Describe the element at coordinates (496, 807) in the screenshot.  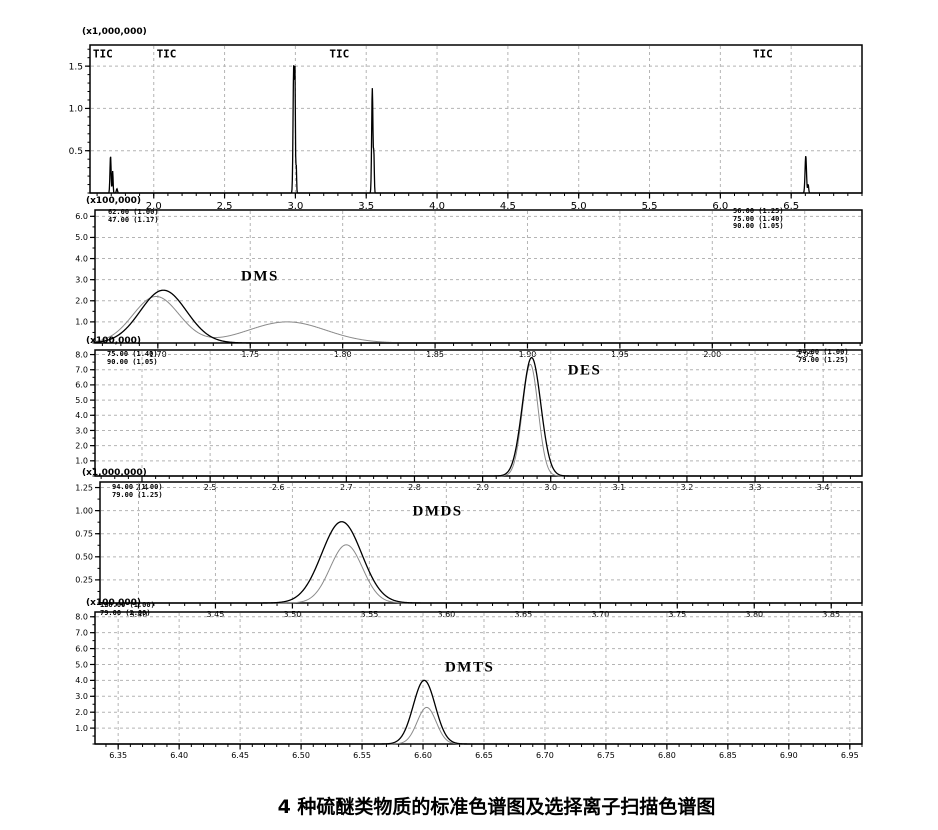
I see `figure-caption: 4 种硫醚类物质的标准色谱图及选择离子扫描色谱图` at that location.